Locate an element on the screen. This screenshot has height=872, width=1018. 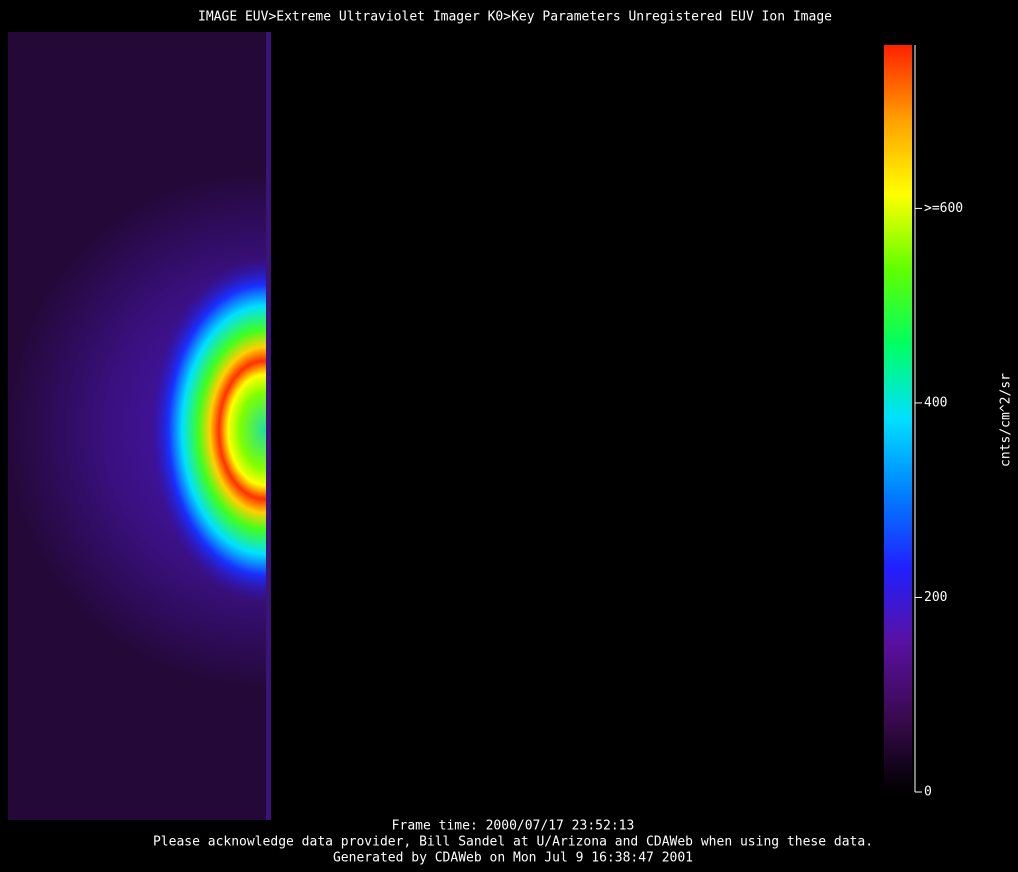
emission-ring is located at coordinates (208, 430).